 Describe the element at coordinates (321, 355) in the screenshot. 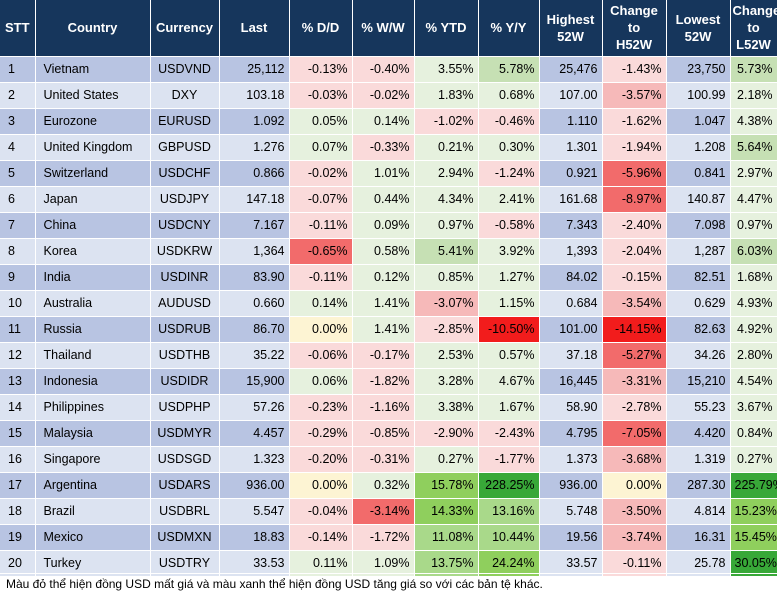

I see `pct-dd-cell: -0.06%` at that location.